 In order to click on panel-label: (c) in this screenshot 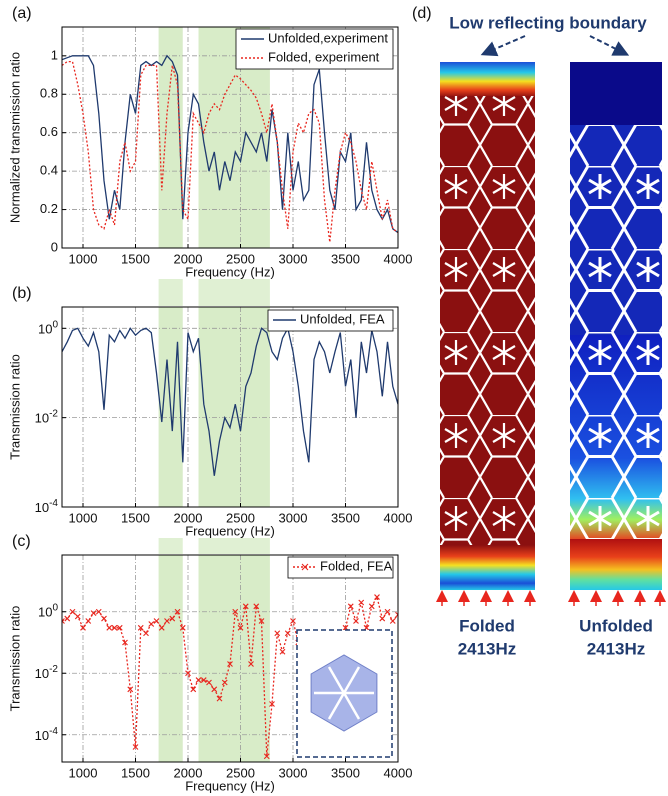, I will do `click(21, 541)`.